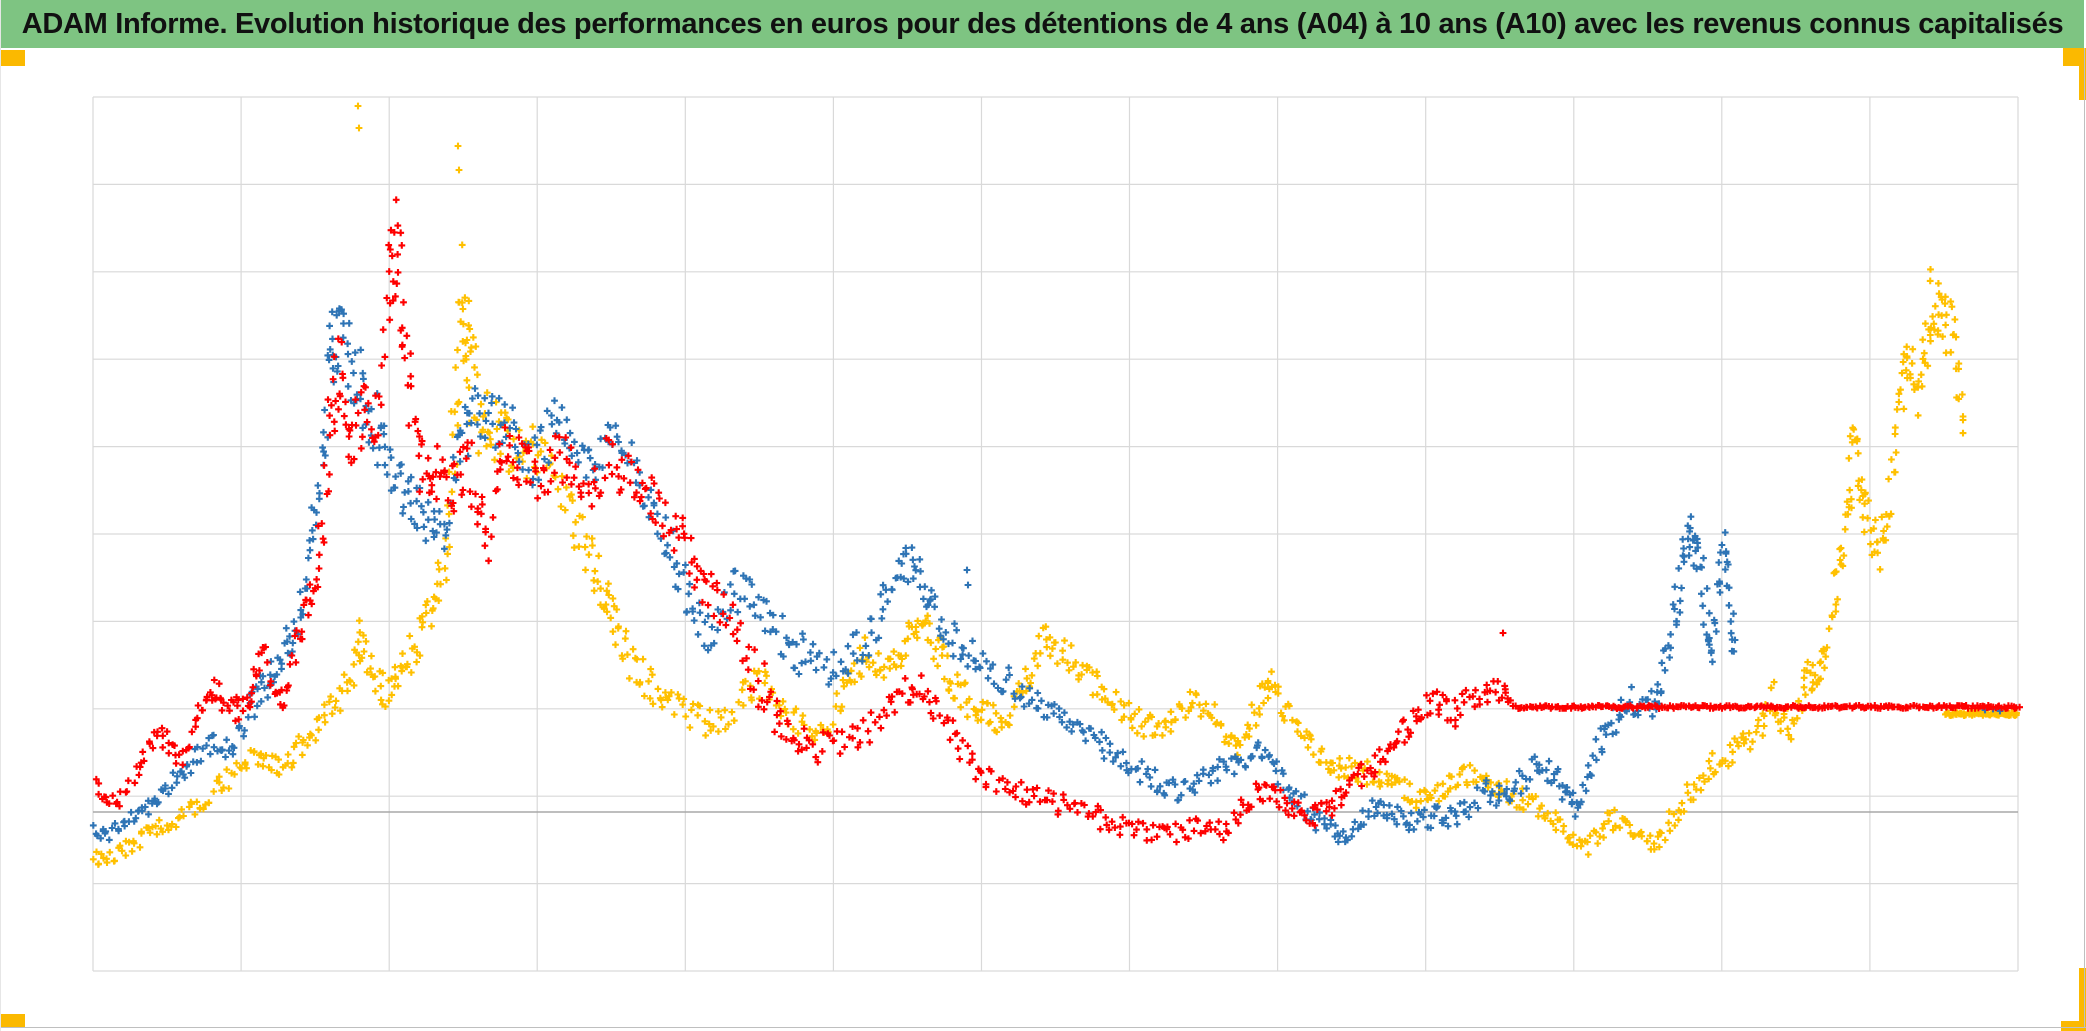 This screenshot has width=2086, height=1031. I want to click on corner-accent-bottom-left, so click(13, 1020).